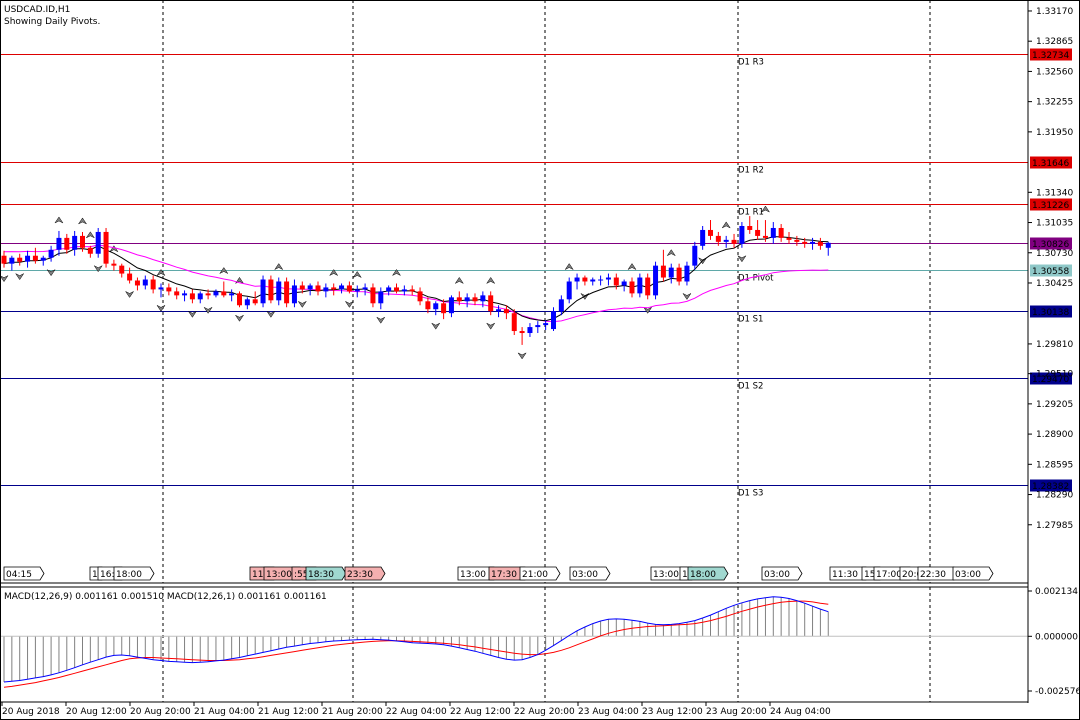 The image size is (1080, 720). What do you see at coordinates (416, 712) in the screenshot?
I see `time-tick-label: 22 Aug 04:00` at bounding box center [416, 712].